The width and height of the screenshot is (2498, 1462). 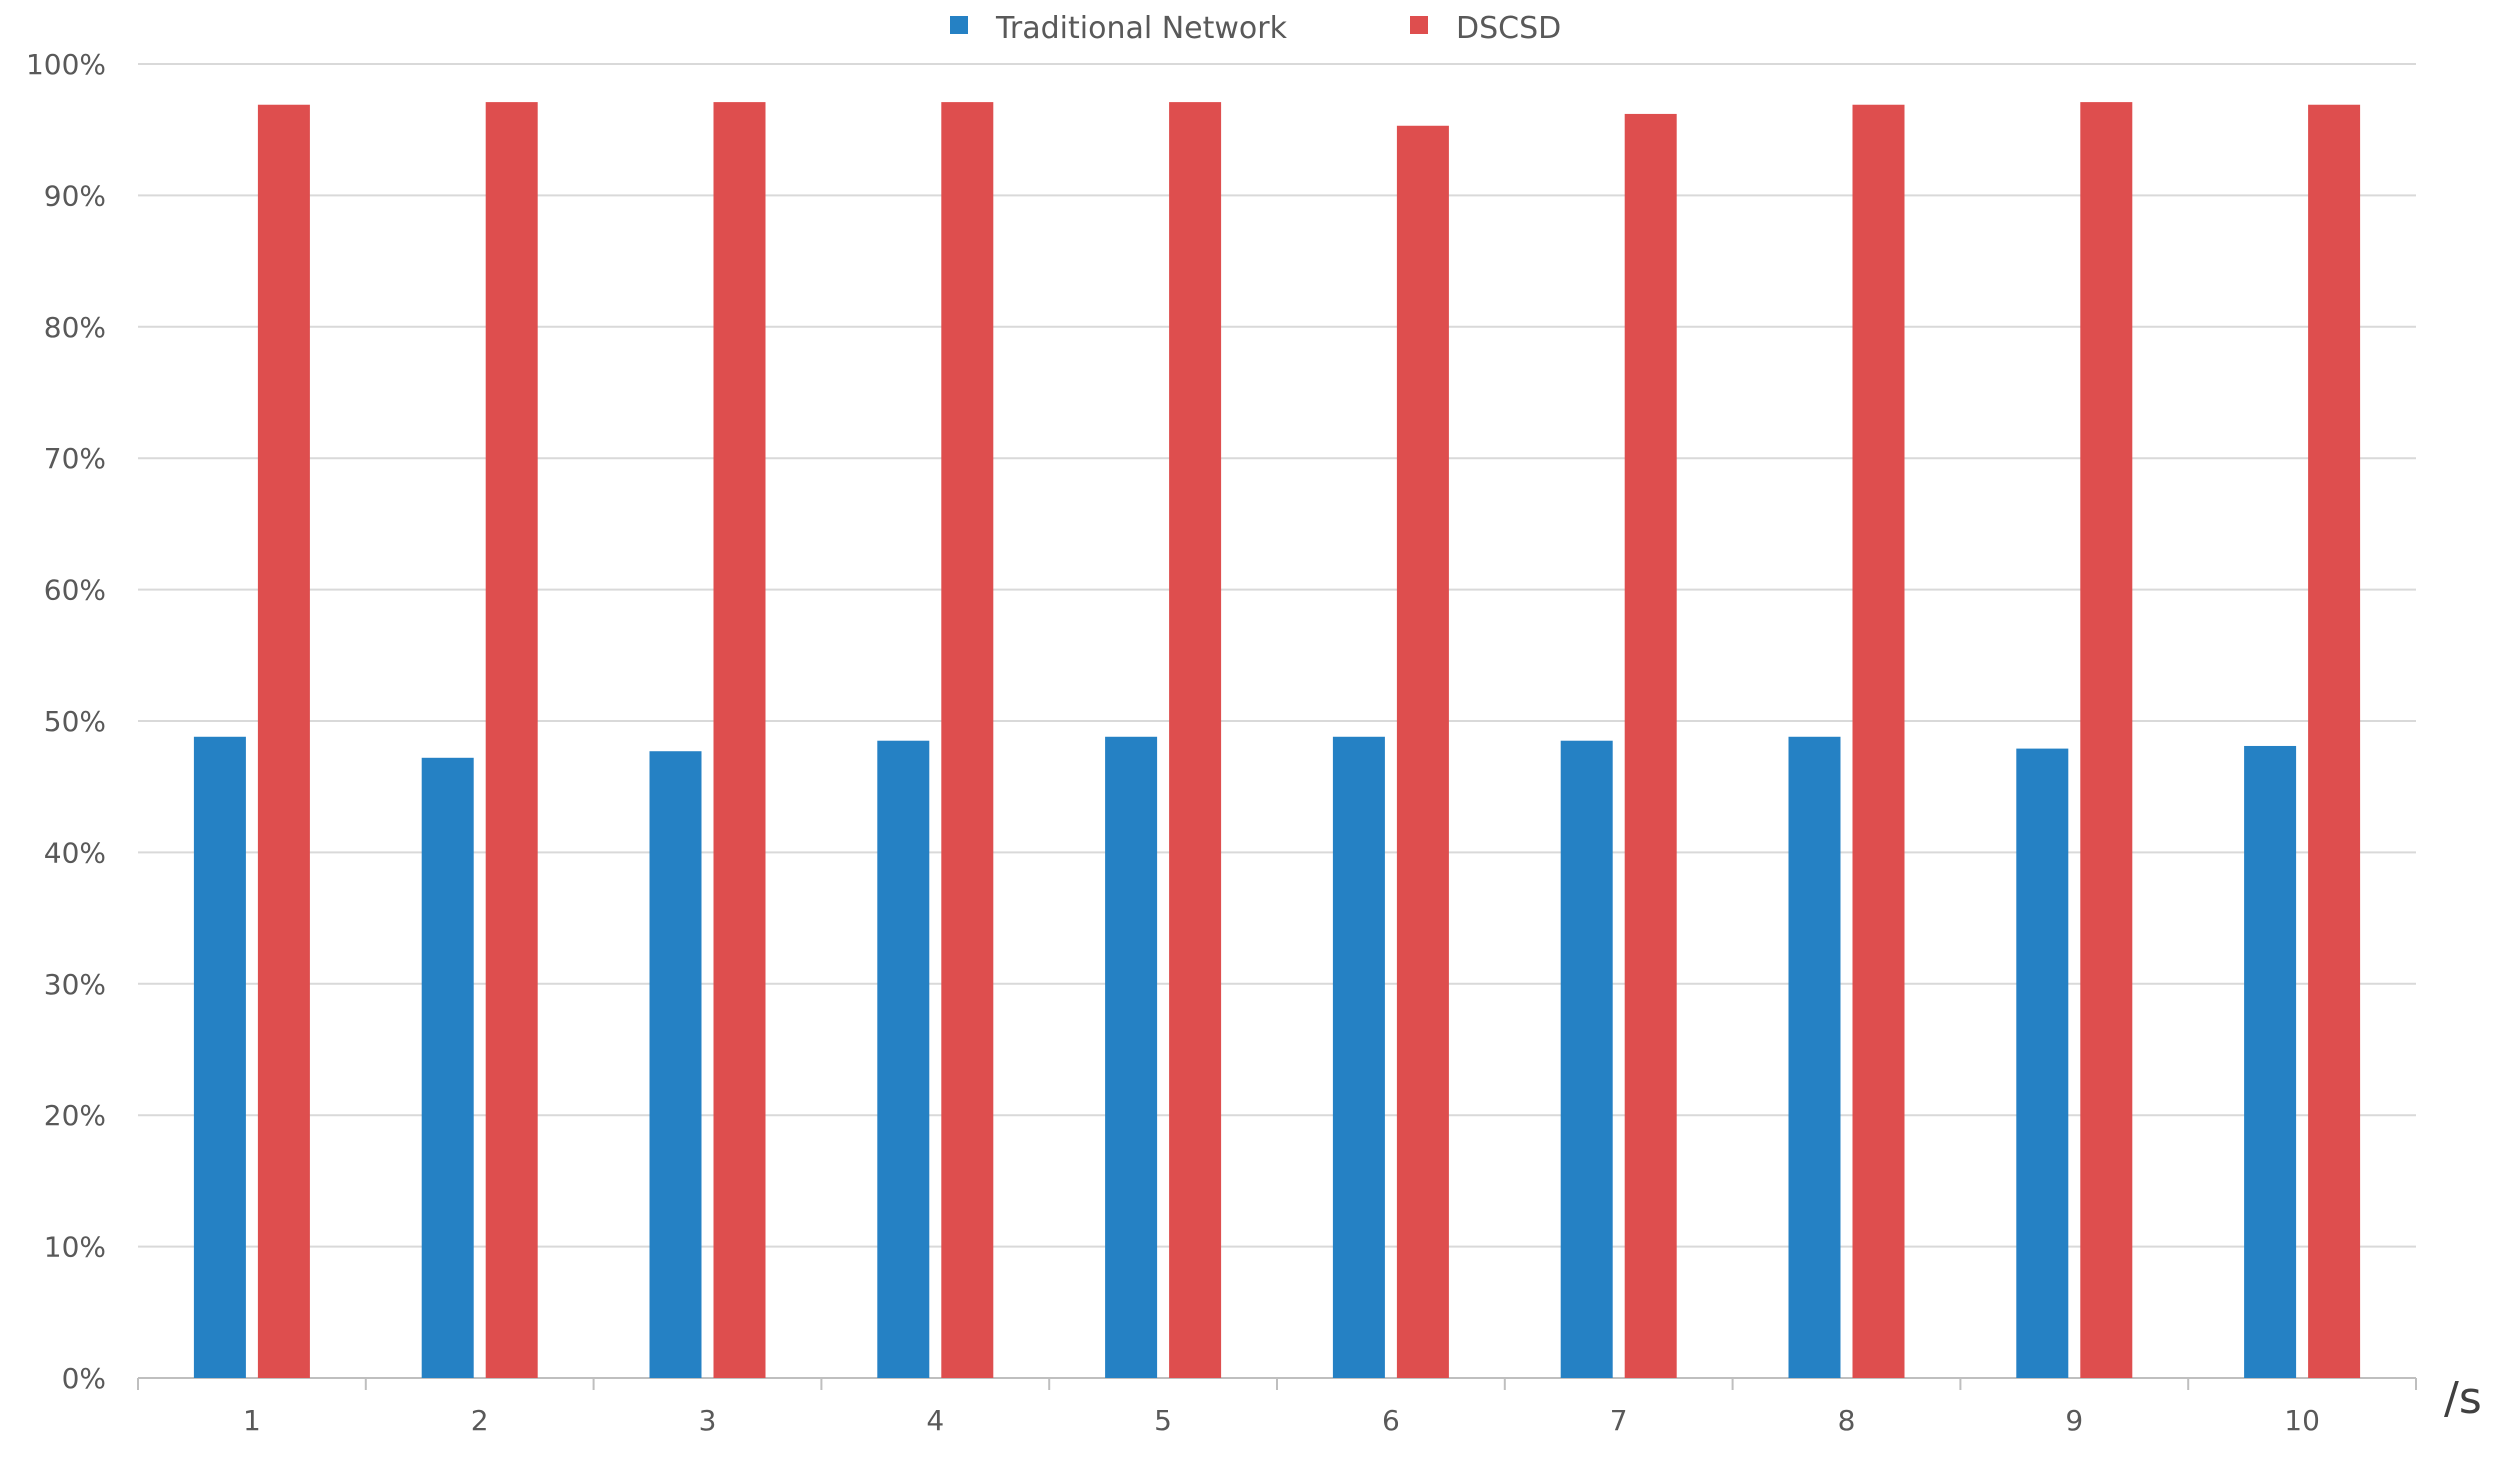 What do you see at coordinates (2302, 1420) in the screenshot?
I see `x-tick-label: 10` at bounding box center [2302, 1420].